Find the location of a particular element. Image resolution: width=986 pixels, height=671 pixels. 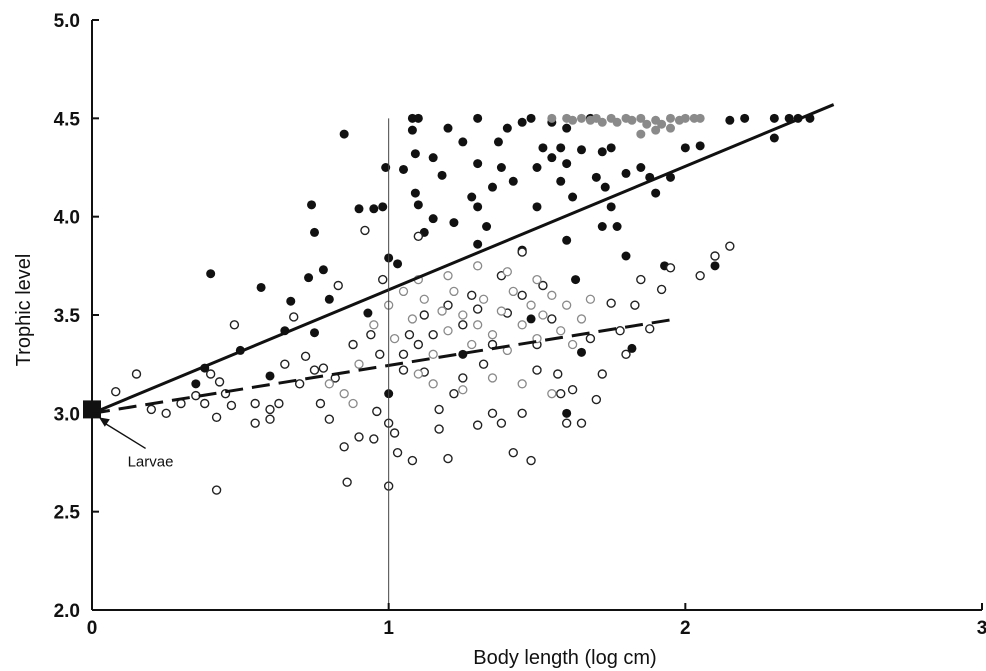

x-tick-label: 0 is located at coordinates (92, 628).